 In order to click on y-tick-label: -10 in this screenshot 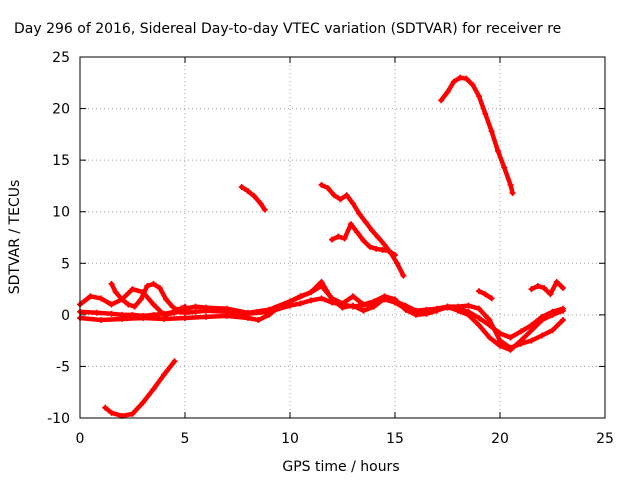, I will do `click(58, 419)`.